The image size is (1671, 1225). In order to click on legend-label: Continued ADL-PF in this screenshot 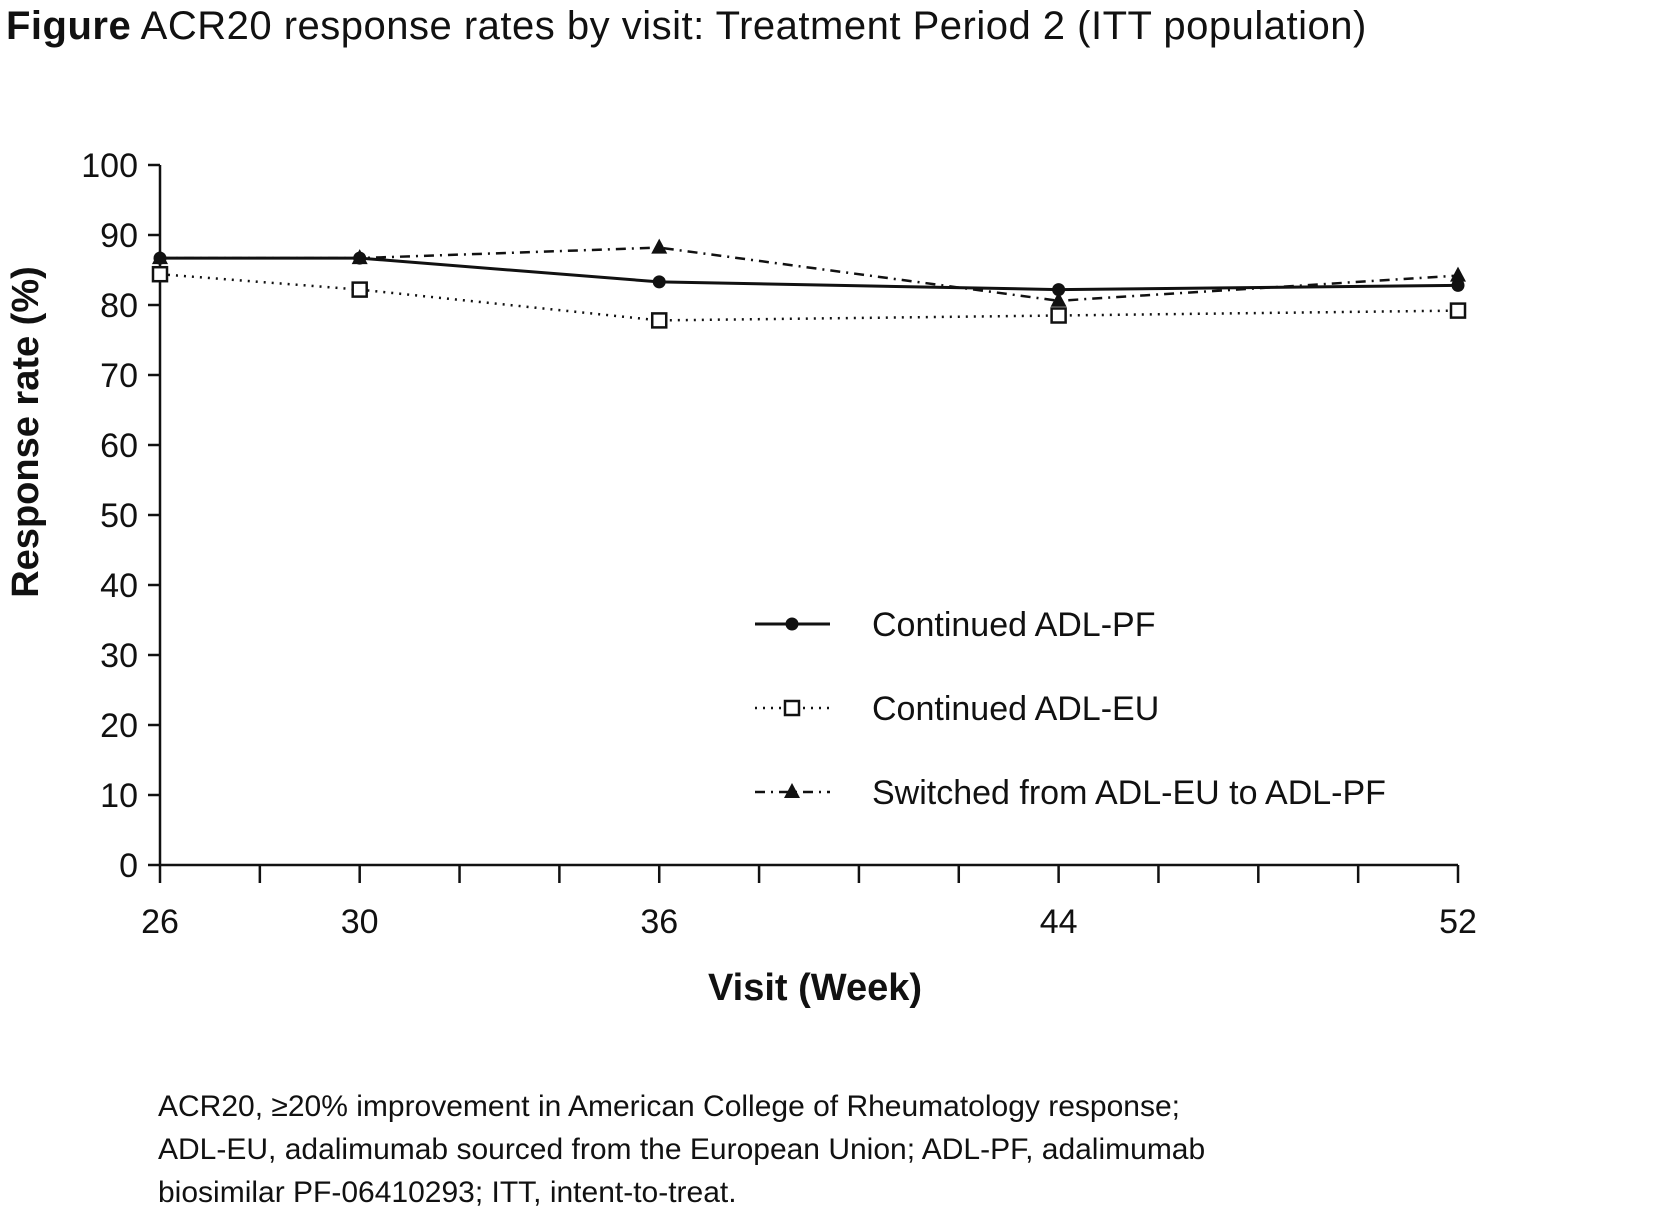, I will do `click(1014, 625)`.